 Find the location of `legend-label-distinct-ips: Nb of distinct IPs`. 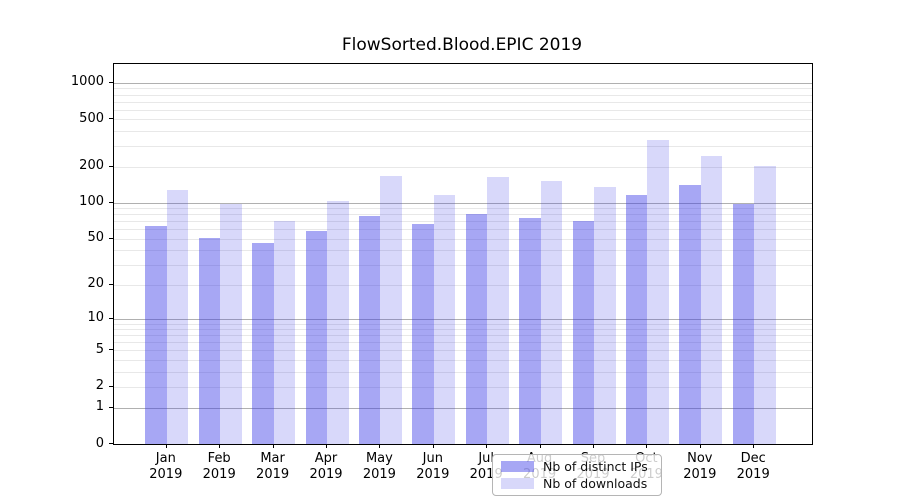

legend-label-distinct-ips: Nb of distinct IPs is located at coordinates (595, 466).